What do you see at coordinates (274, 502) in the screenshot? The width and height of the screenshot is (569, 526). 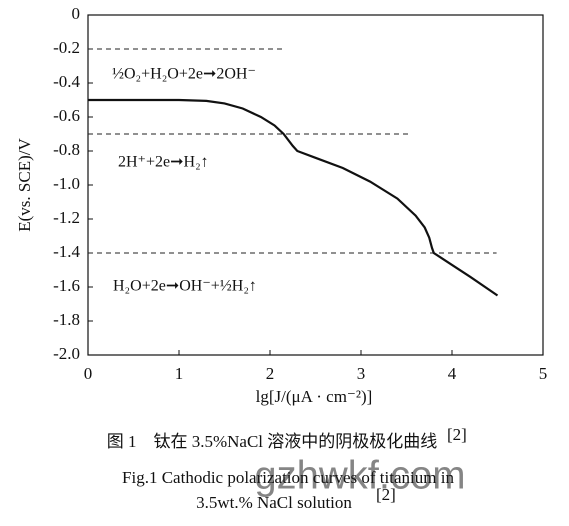 I see `caption-en: 3.5wt.% NaCl solution` at bounding box center [274, 502].